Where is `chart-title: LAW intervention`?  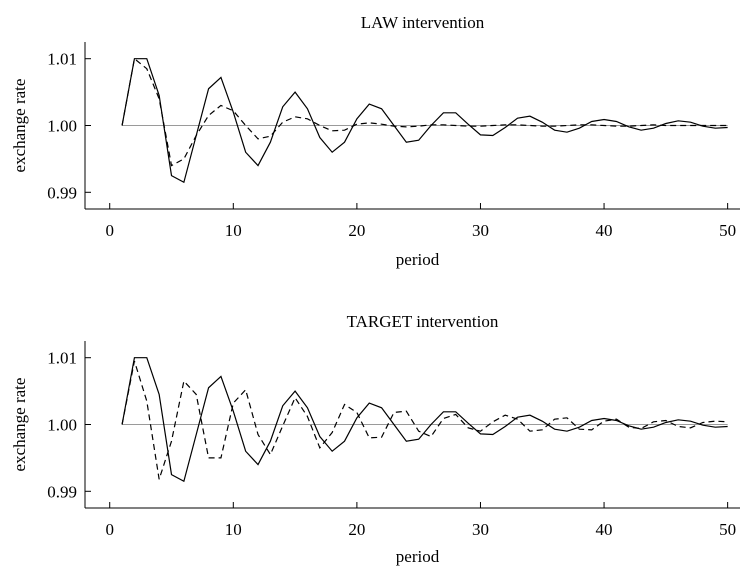
chart-title: LAW intervention is located at coordinates (423, 22).